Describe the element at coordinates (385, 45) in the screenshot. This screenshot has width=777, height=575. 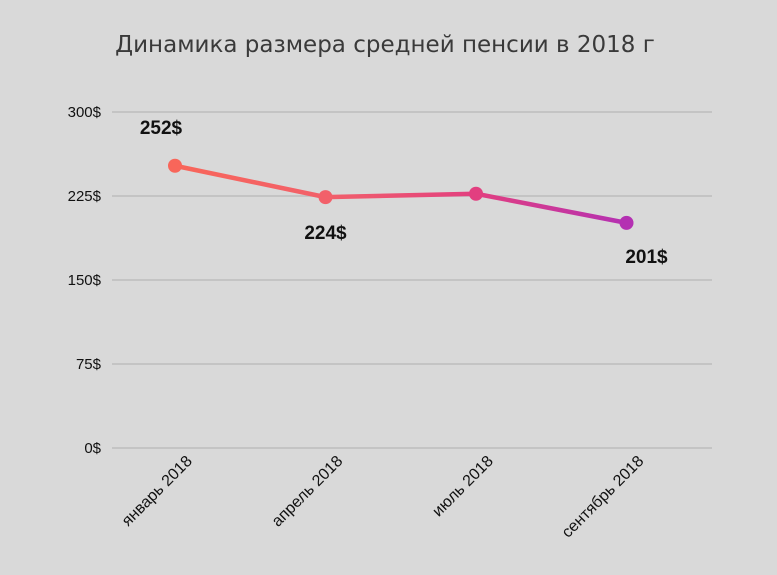
I see `chart-title: Динамика размера средней пенсии в 2018 г` at that location.